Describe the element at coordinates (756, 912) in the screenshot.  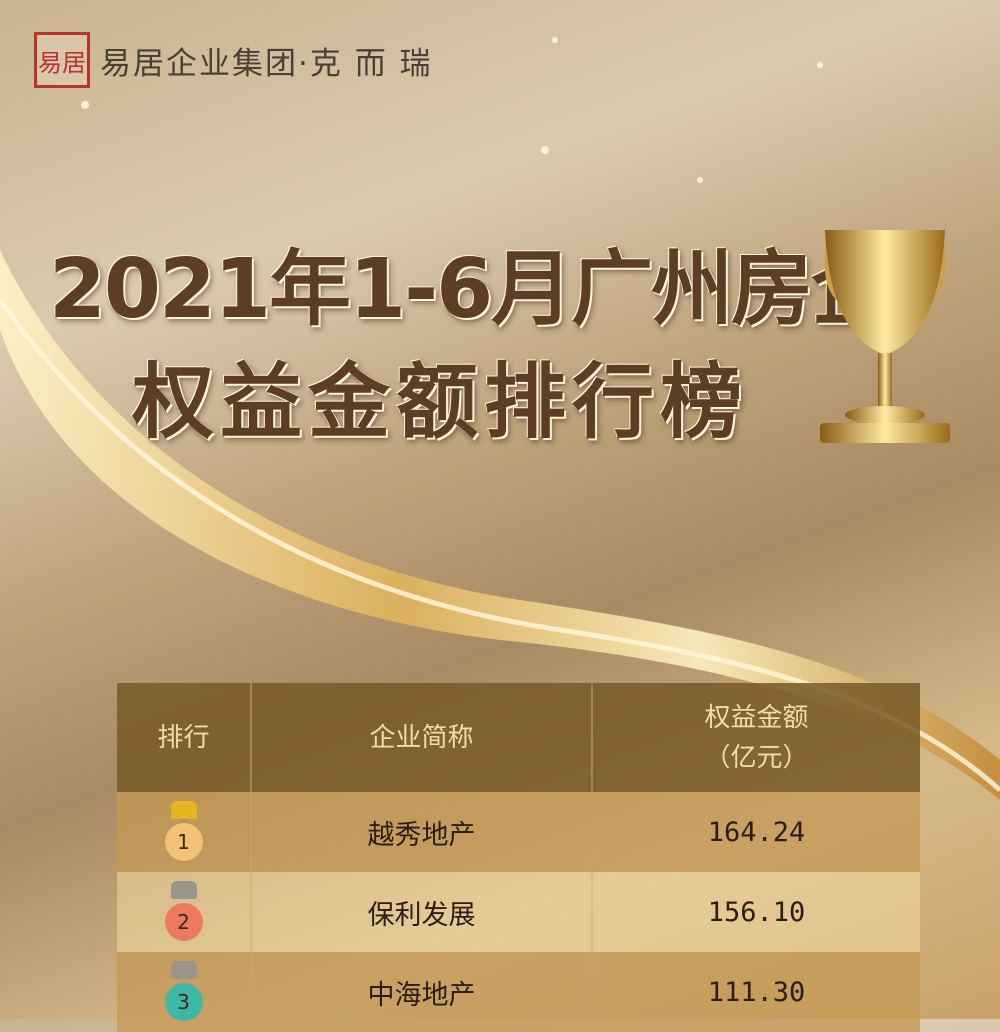
I see `amount-value: 156.10` at that location.